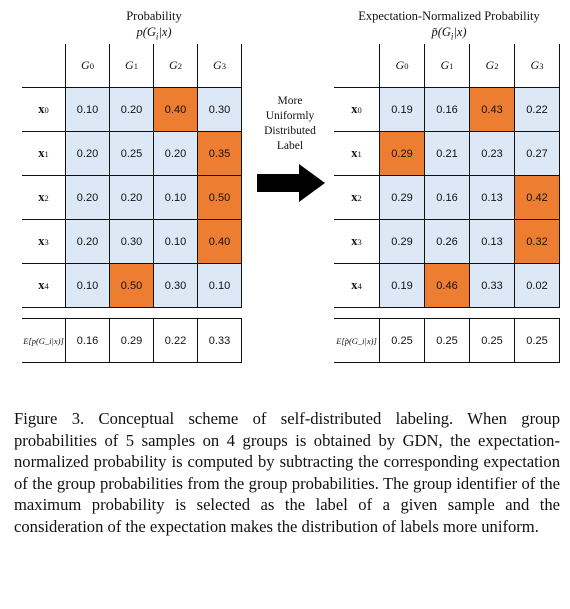 The image size is (570, 609). What do you see at coordinates (290, 116) in the screenshot?
I see `arrow-label-line: Uniformly` at bounding box center [290, 116].